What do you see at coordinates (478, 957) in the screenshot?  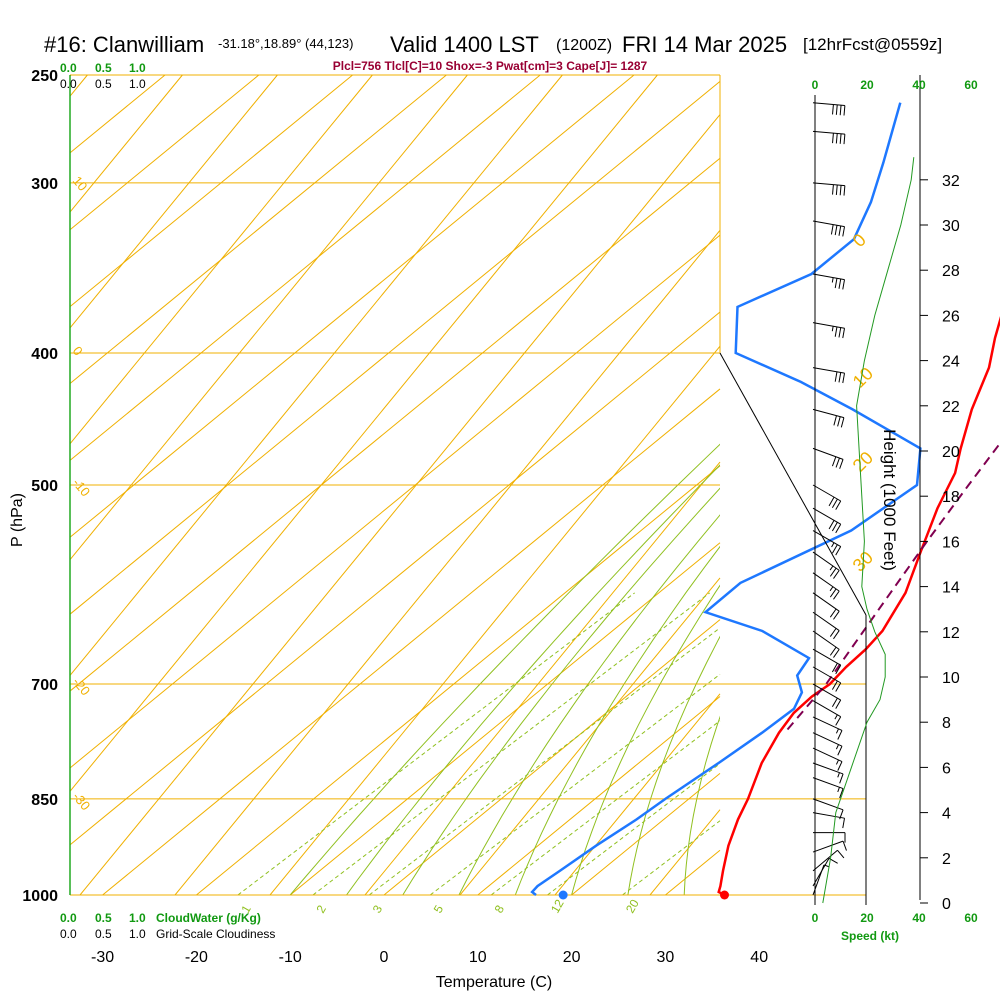 I see `temperature-tick-label: 10` at bounding box center [478, 957].